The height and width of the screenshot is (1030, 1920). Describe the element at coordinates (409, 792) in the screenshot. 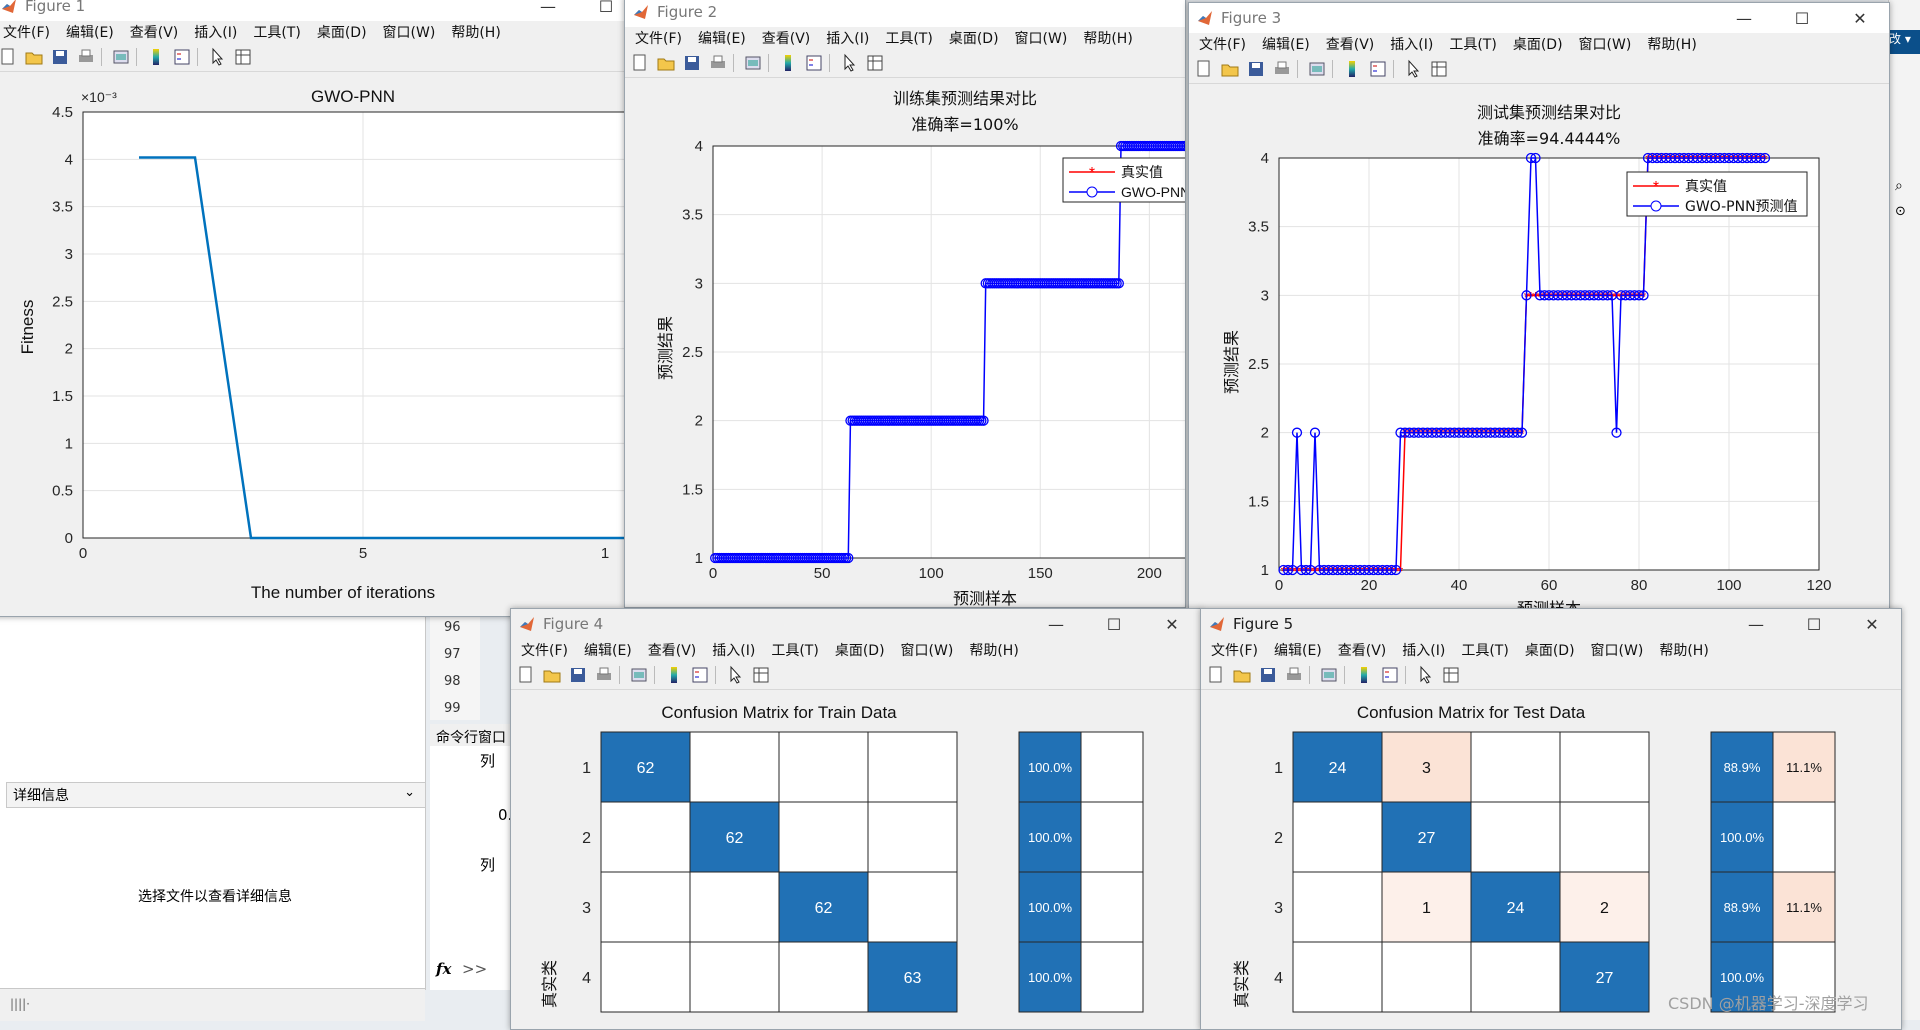

I see `chevron-down-icon: ⌄` at that location.